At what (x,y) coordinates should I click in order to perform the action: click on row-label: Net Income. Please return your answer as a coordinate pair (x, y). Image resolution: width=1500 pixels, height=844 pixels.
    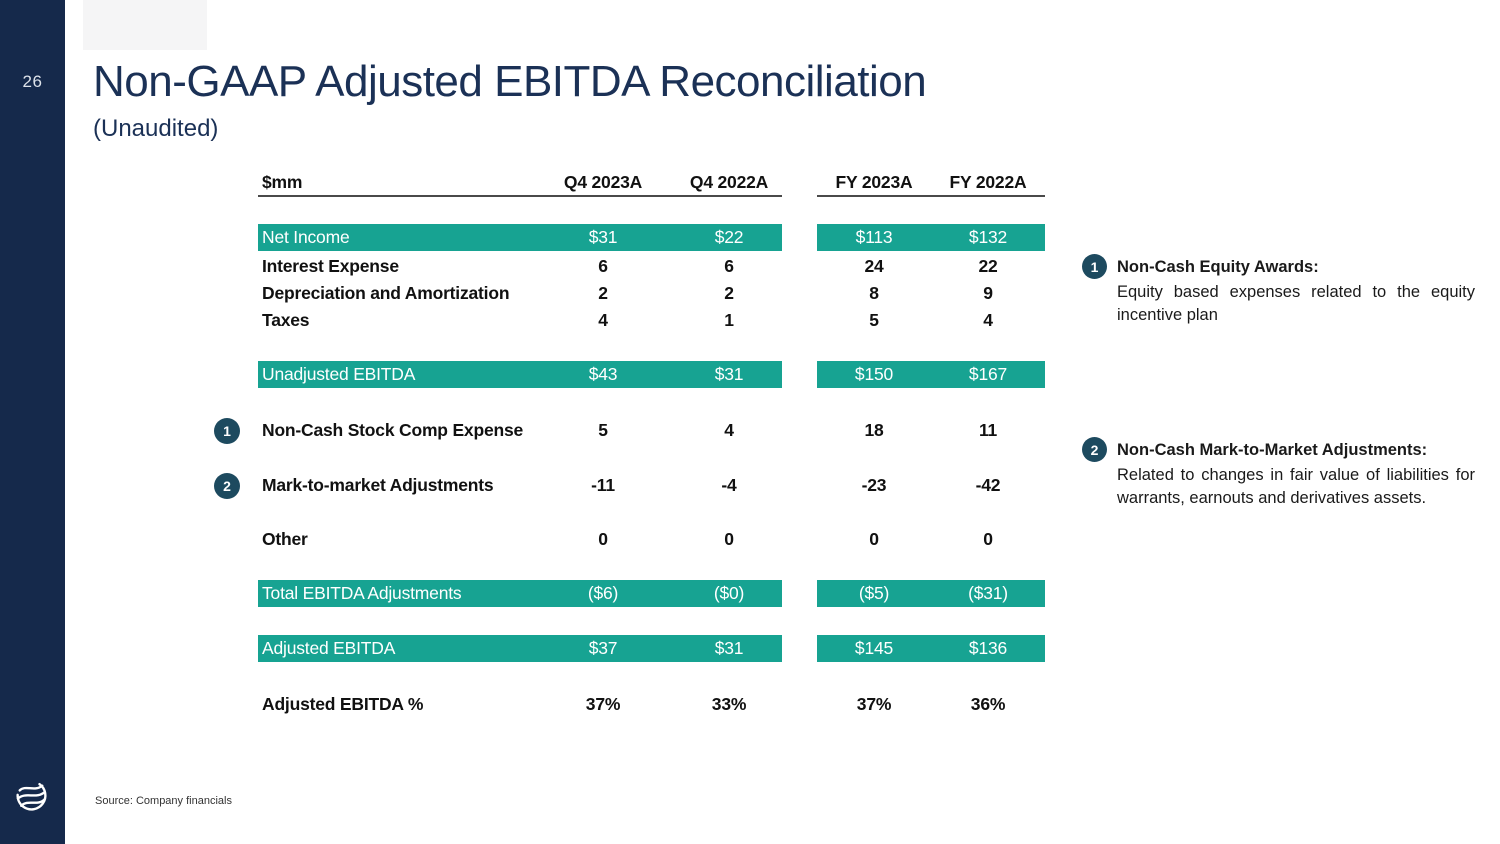
    Looking at the image, I should click on (306, 237).